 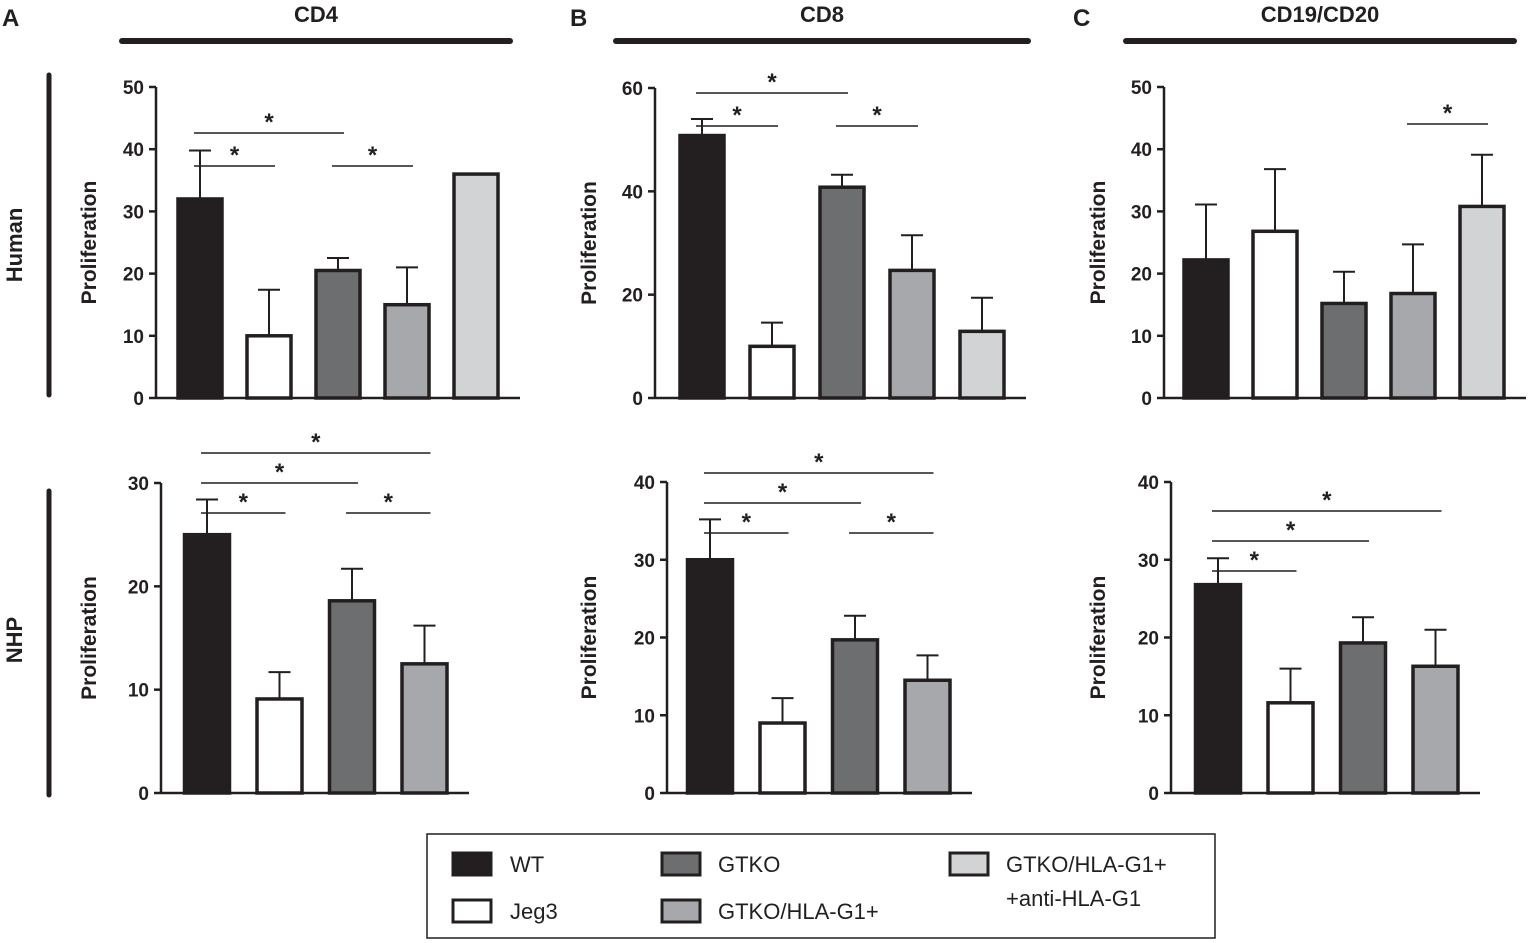 I want to click on legend-label-gtko: GTKO, so click(x=749, y=864).